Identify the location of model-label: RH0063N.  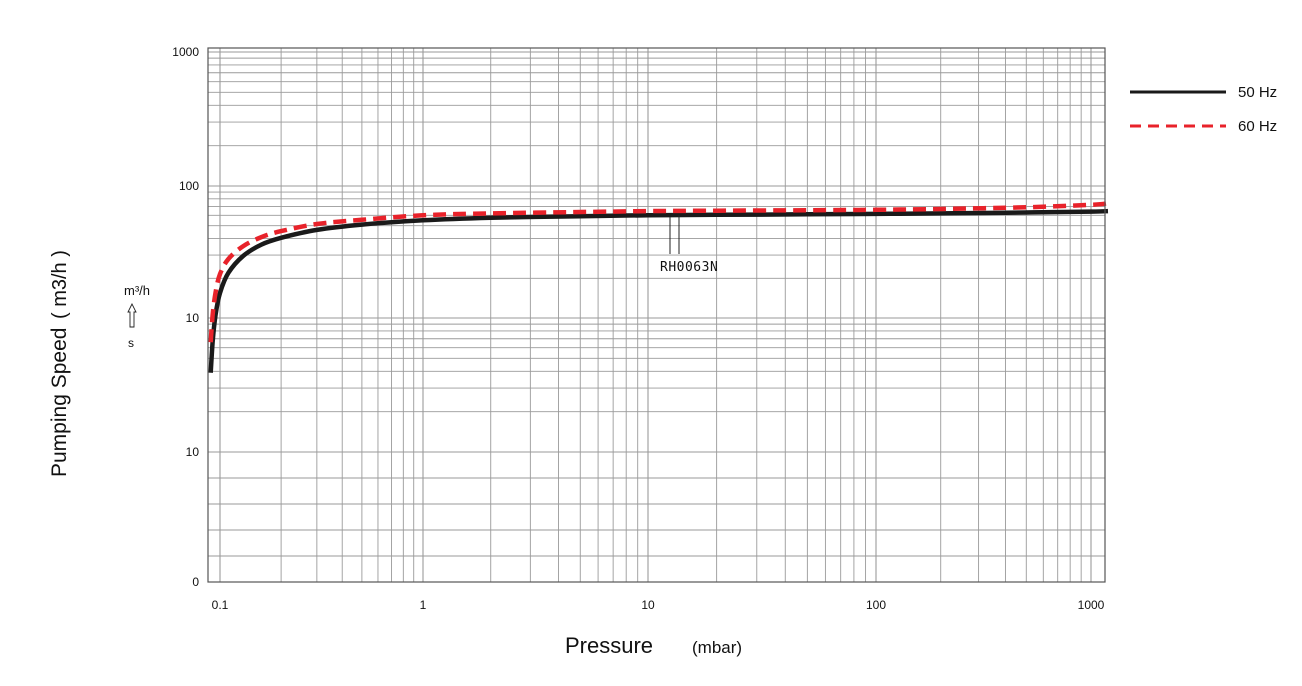
(689, 267).